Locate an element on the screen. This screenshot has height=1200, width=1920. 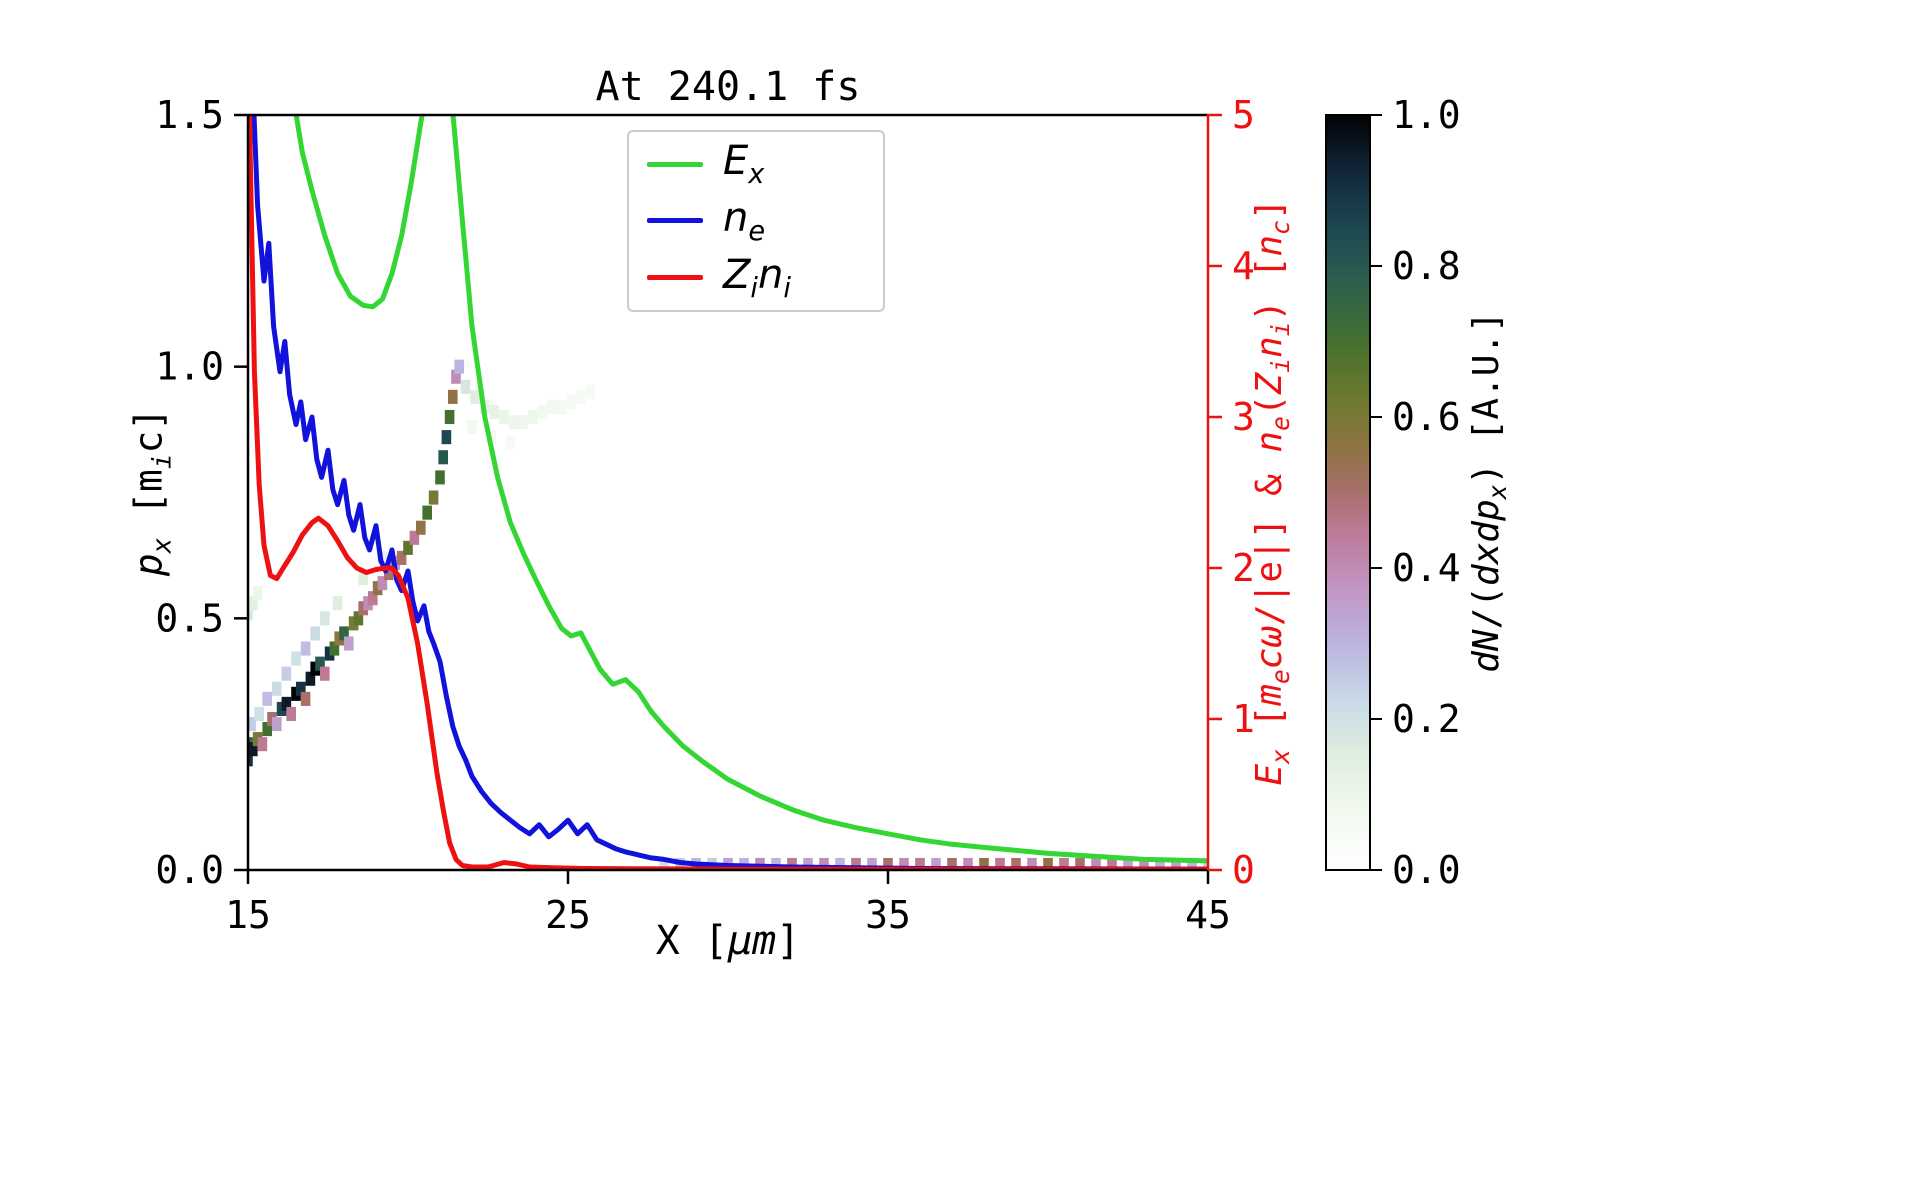
y-left-tick-label: 0.5 is located at coordinates (189, 618).